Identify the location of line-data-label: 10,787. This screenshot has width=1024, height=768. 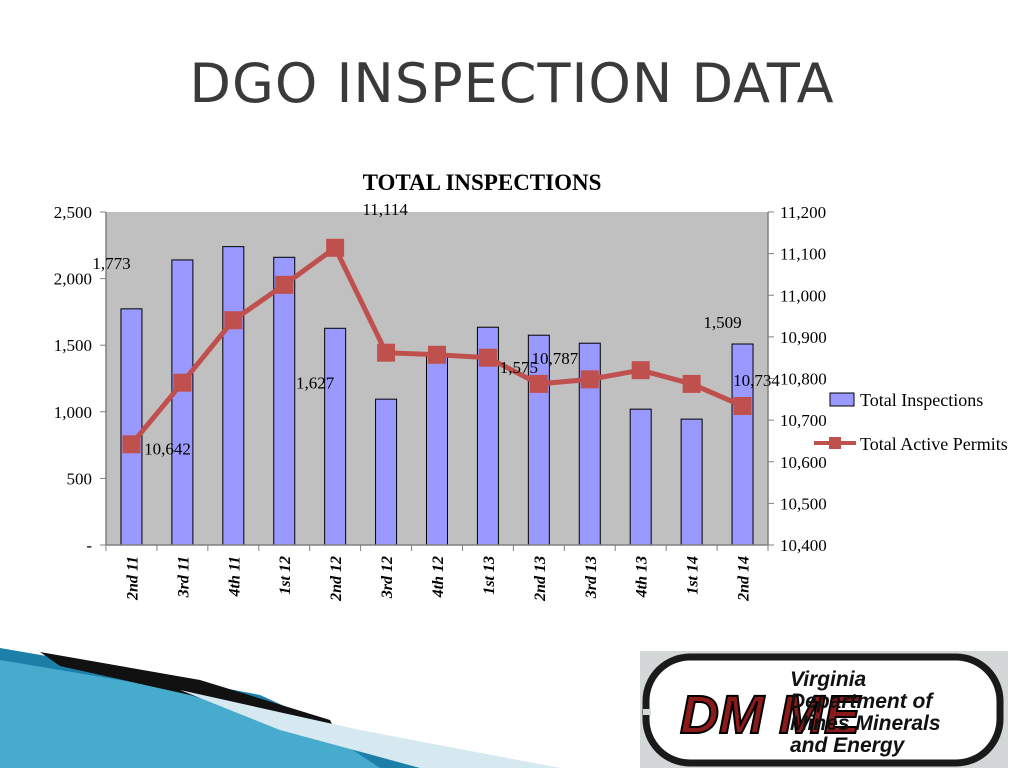
(554, 358).